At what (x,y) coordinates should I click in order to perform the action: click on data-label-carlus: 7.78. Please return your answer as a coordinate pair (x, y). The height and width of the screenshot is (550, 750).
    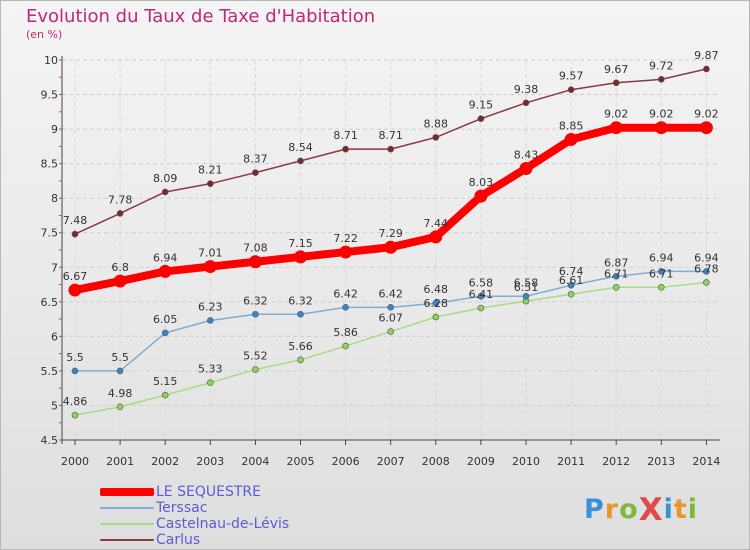
    Looking at the image, I should click on (120, 199).